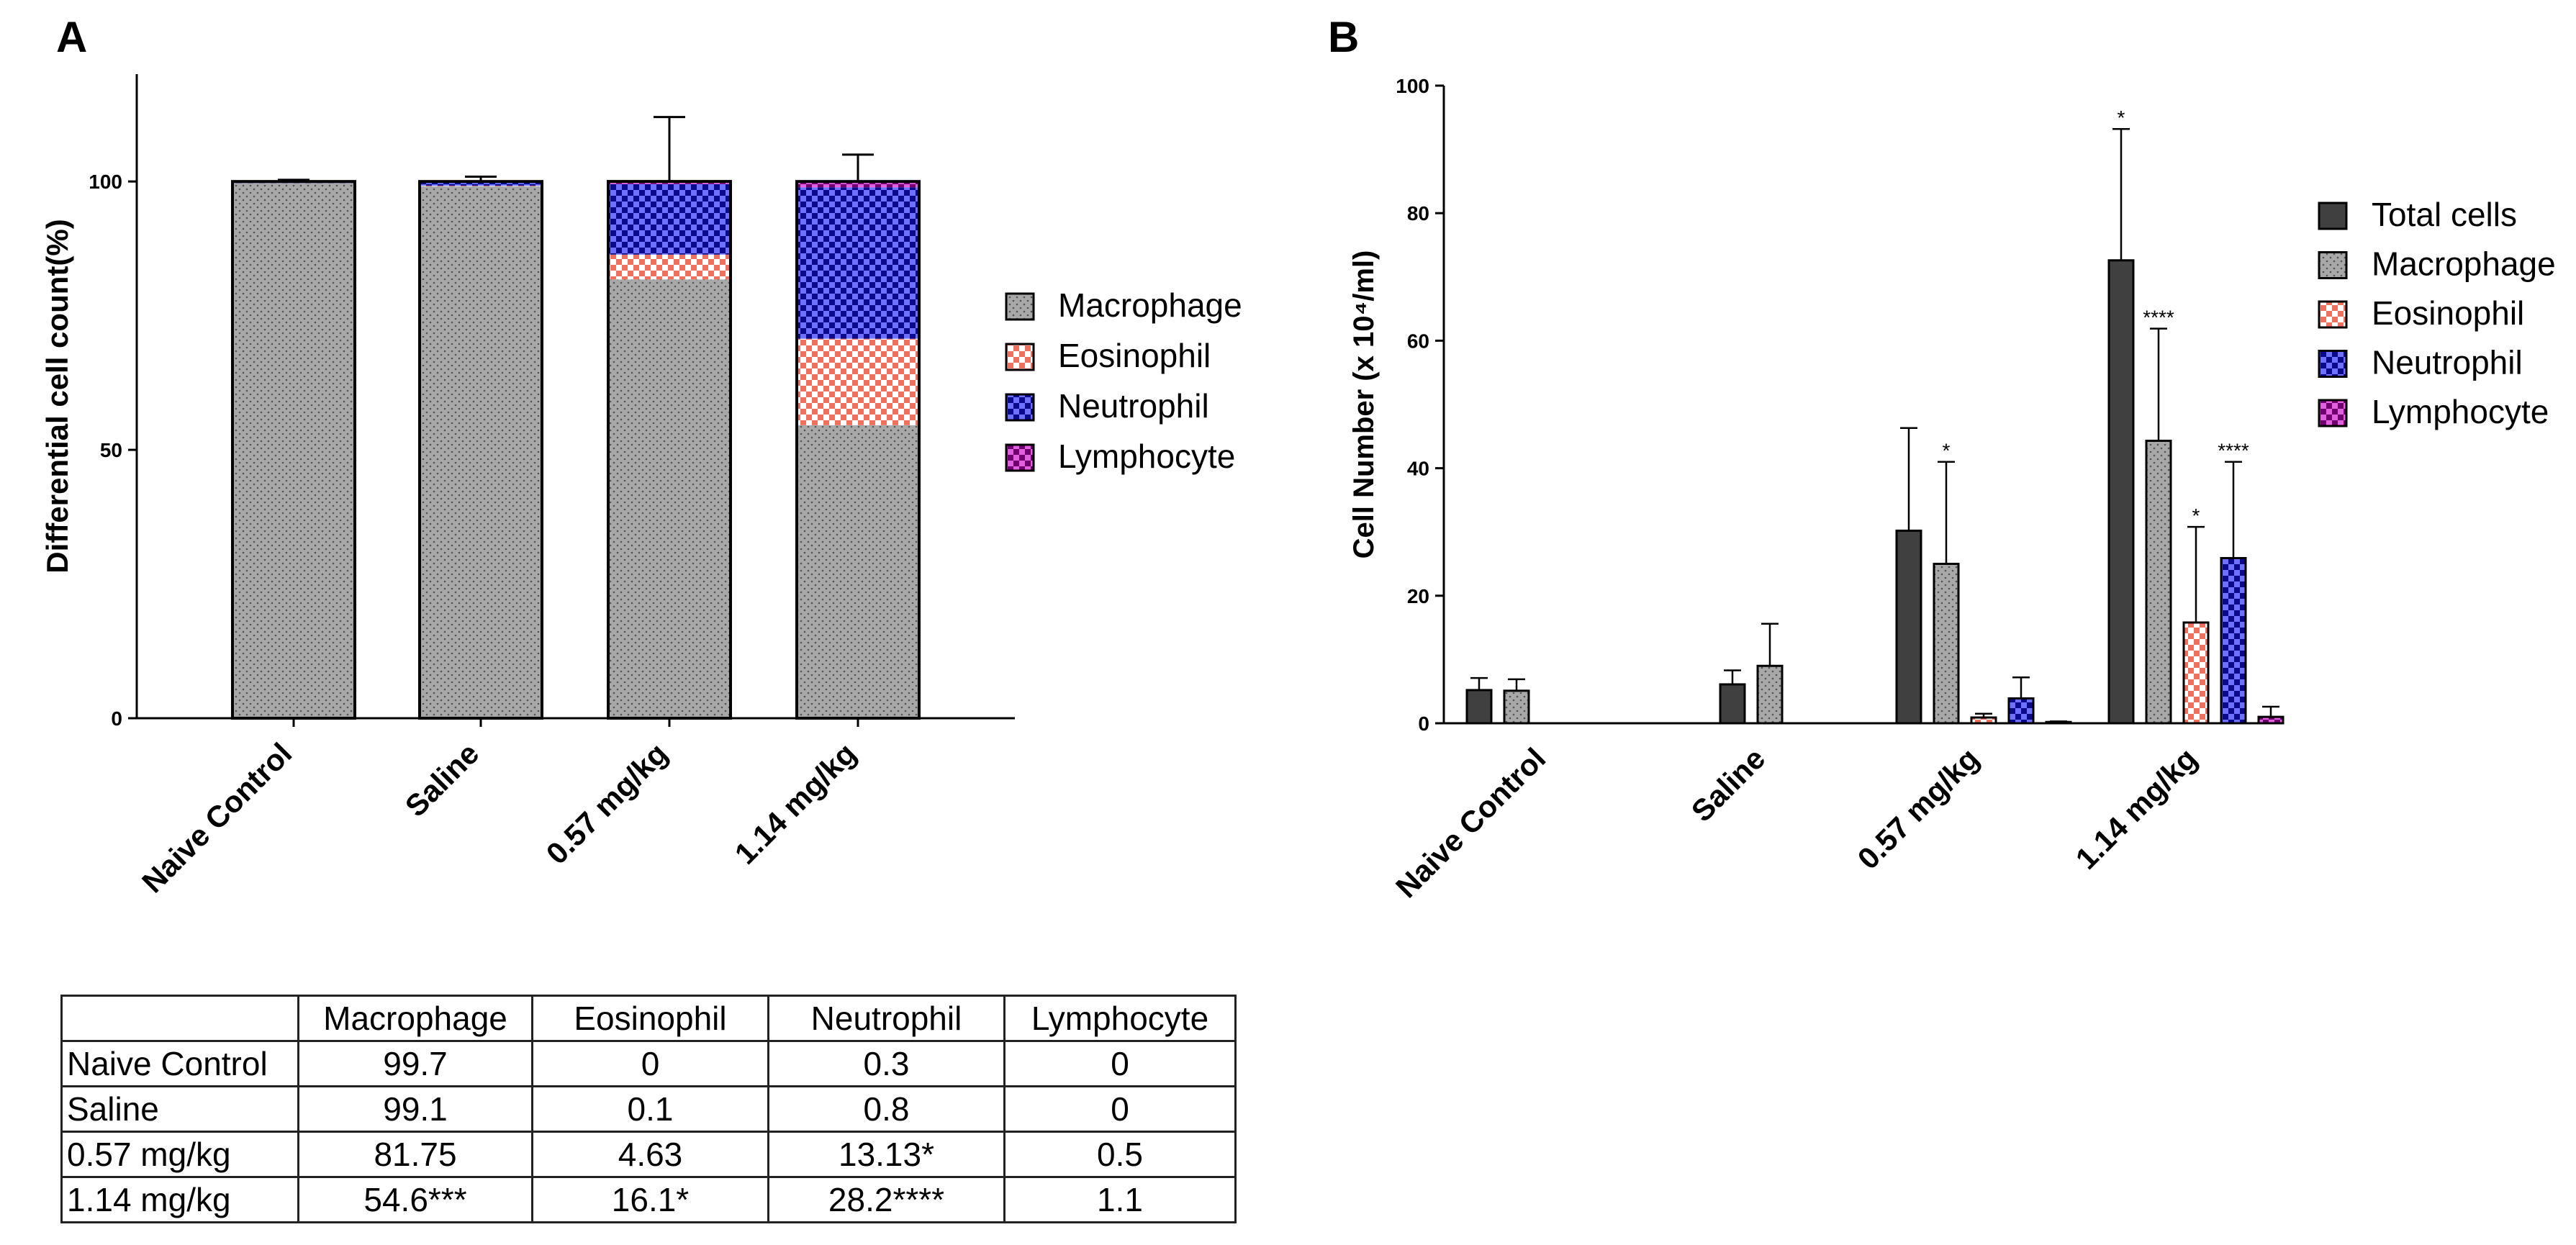 The height and width of the screenshot is (1245, 2576). Describe the element at coordinates (415, 1154) in the screenshot. I see `table-cell: 81.75` at that location.